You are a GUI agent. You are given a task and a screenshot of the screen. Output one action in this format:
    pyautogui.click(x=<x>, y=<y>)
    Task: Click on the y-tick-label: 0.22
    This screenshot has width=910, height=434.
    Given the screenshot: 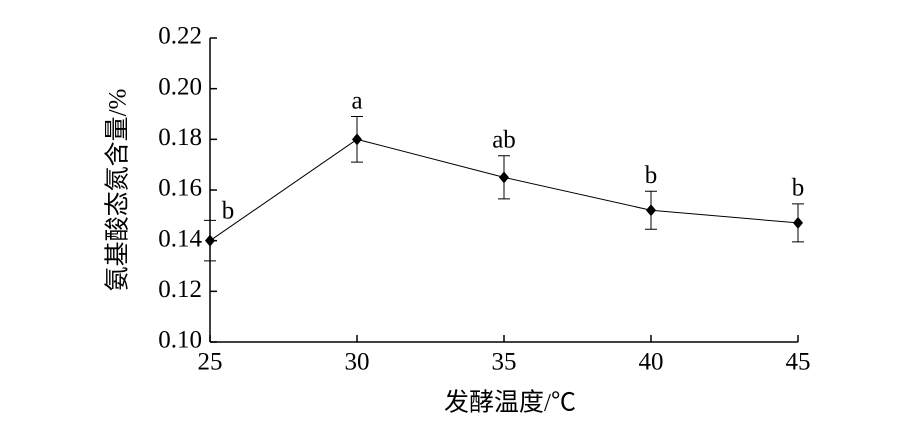 What is the action you would take?
    pyautogui.click(x=180, y=36)
    